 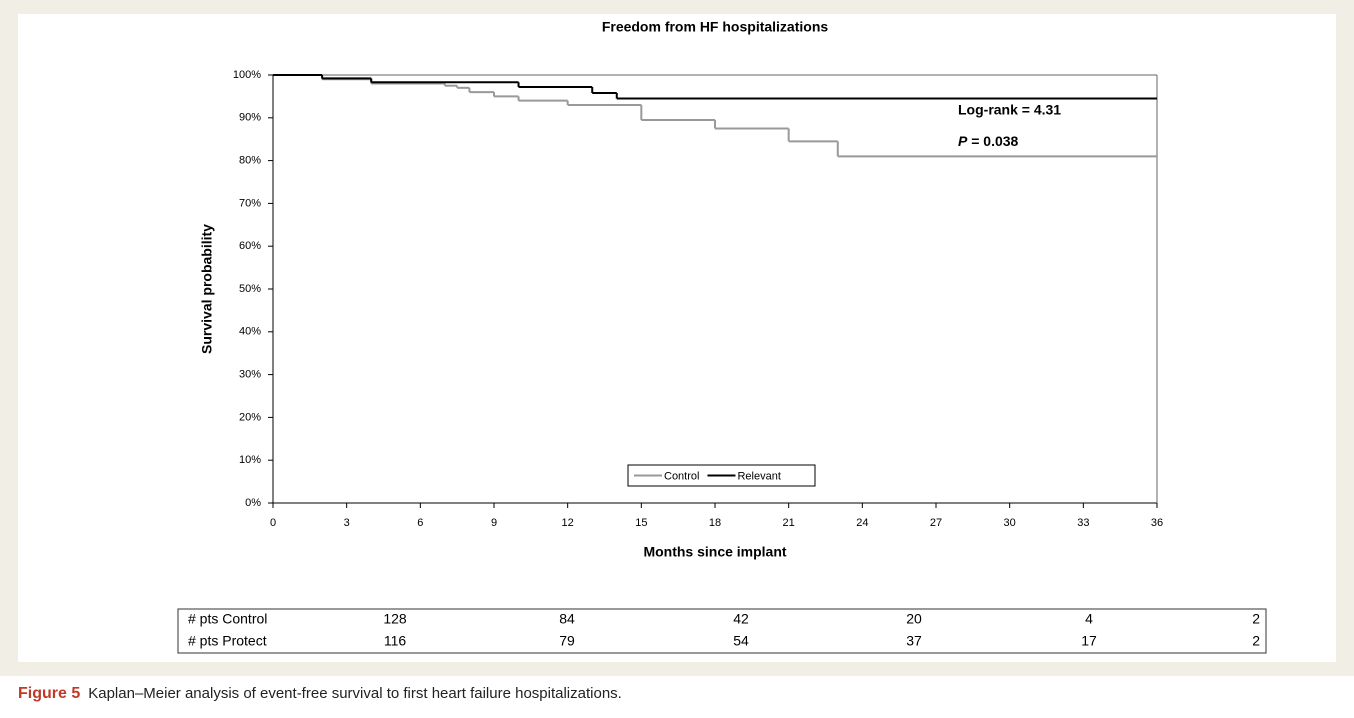 What do you see at coordinates (250, 332) in the screenshot?
I see `y-tick-label: 40%` at bounding box center [250, 332].